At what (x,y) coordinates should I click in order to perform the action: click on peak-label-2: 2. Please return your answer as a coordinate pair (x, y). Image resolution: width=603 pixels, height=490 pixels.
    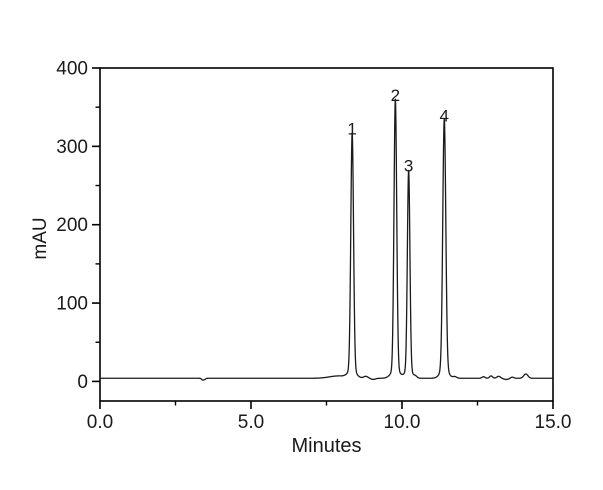
    Looking at the image, I should click on (395, 95).